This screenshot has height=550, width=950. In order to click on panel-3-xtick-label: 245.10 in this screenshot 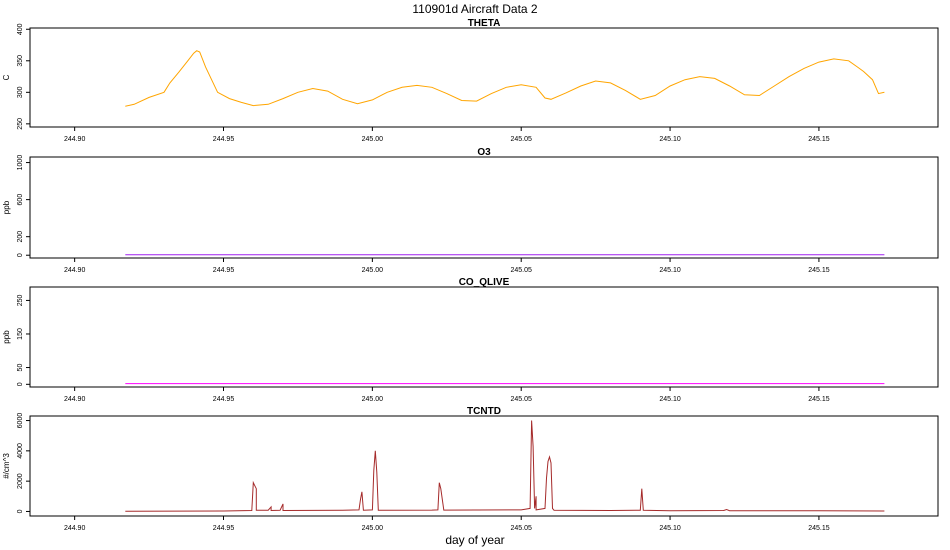, I will do `click(670, 399)`.